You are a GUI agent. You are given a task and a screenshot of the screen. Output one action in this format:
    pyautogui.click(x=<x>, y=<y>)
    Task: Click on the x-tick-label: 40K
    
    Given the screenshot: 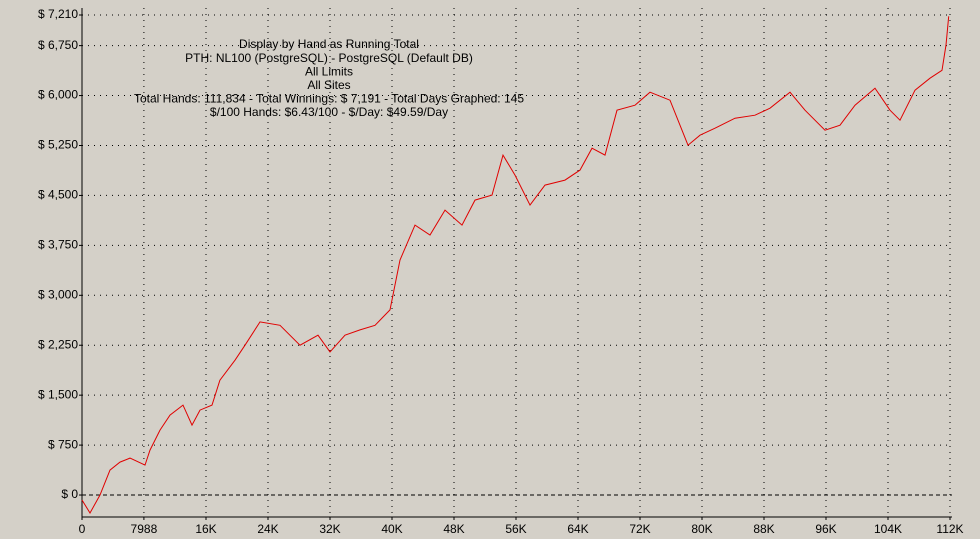 What is the action you would take?
    pyautogui.click(x=391, y=529)
    